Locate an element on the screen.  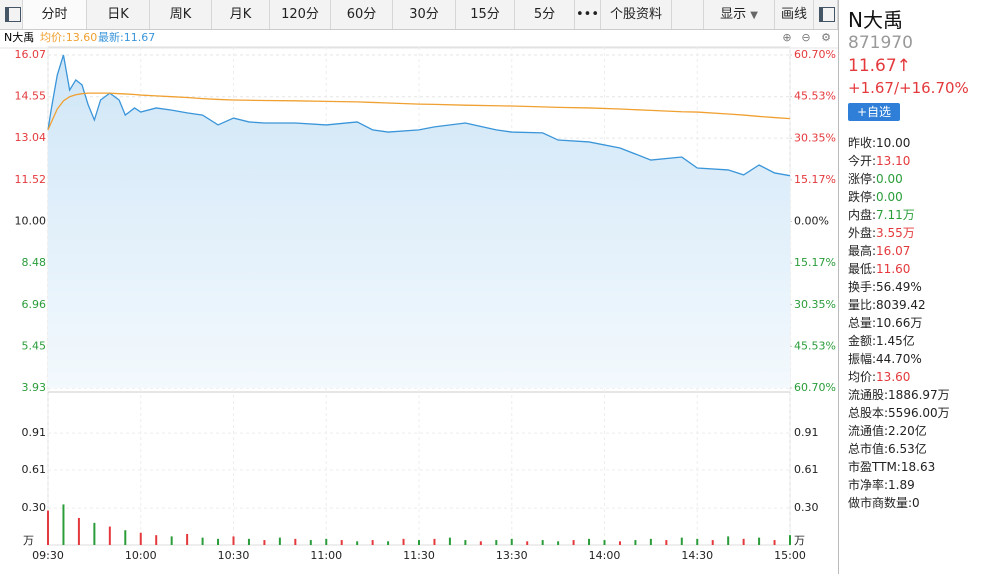
layout-icon is located at coordinates (11, 14).